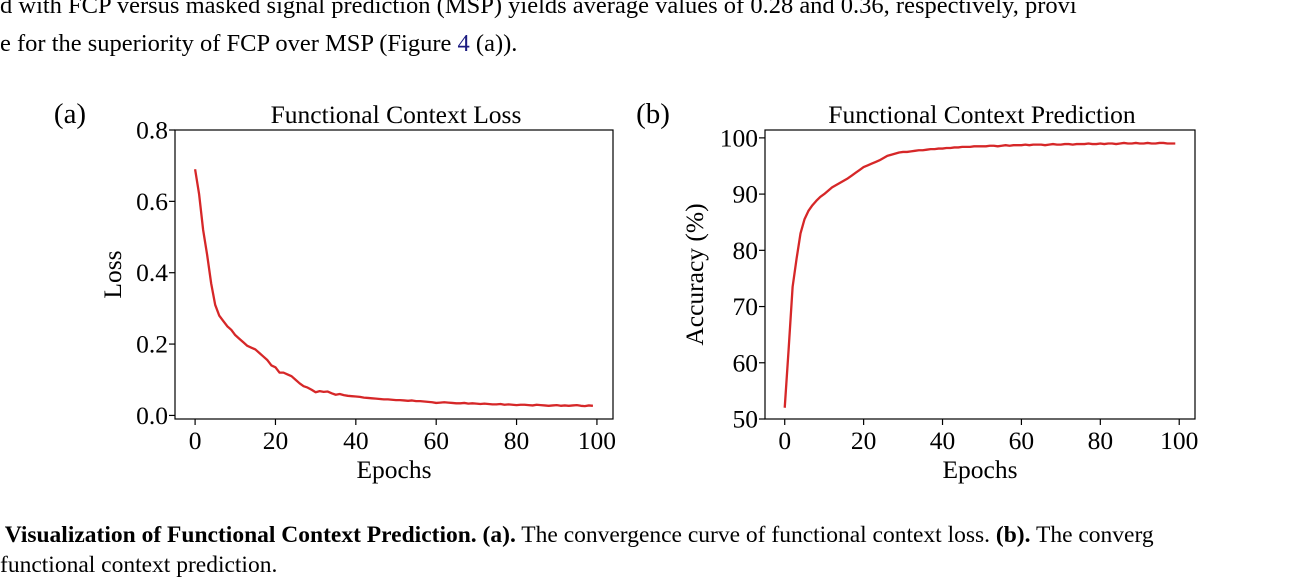 The width and height of the screenshot is (1305, 587). What do you see at coordinates (746, 306) in the screenshot?
I see `y-tick-label: 70` at bounding box center [746, 306].